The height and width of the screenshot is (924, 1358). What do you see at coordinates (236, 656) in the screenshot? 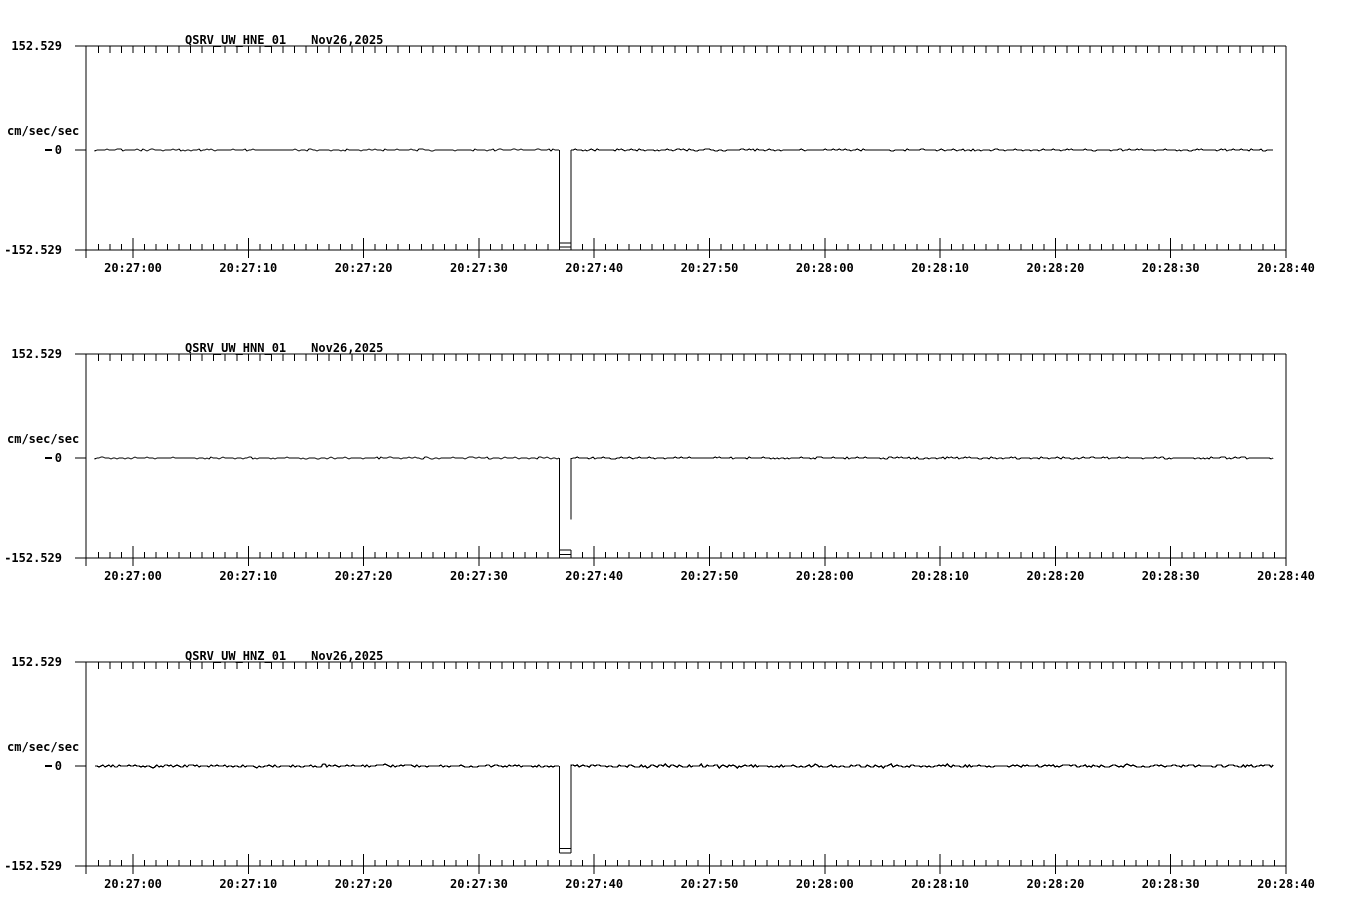
I see `station-channel-label: QSRV_UW_HNZ_01` at bounding box center [236, 656].